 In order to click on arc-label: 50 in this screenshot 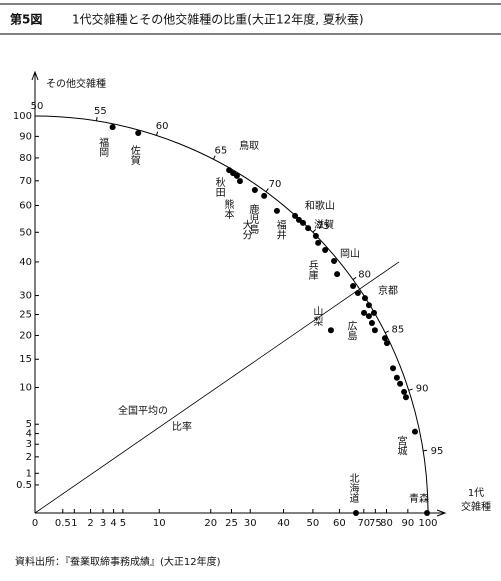, I will do `click(37, 106)`.